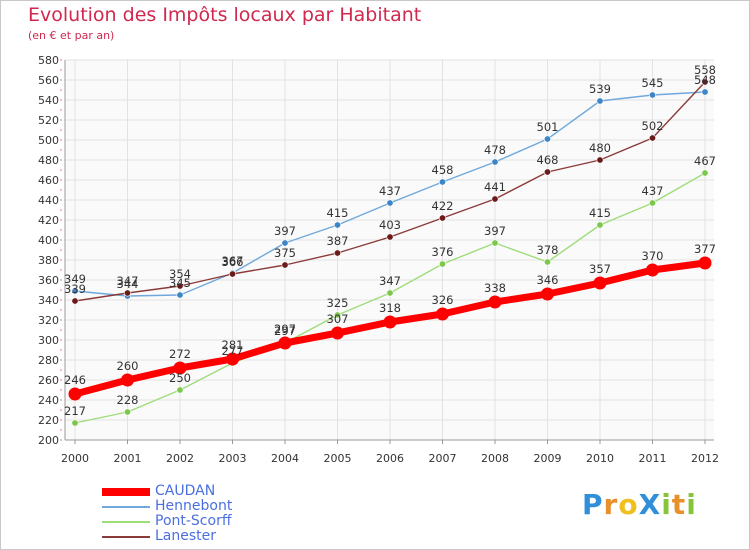 The image size is (750, 550). Describe the element at coordinates (691, 504) in the screenshot. I see `logo-letter: i` at that location.